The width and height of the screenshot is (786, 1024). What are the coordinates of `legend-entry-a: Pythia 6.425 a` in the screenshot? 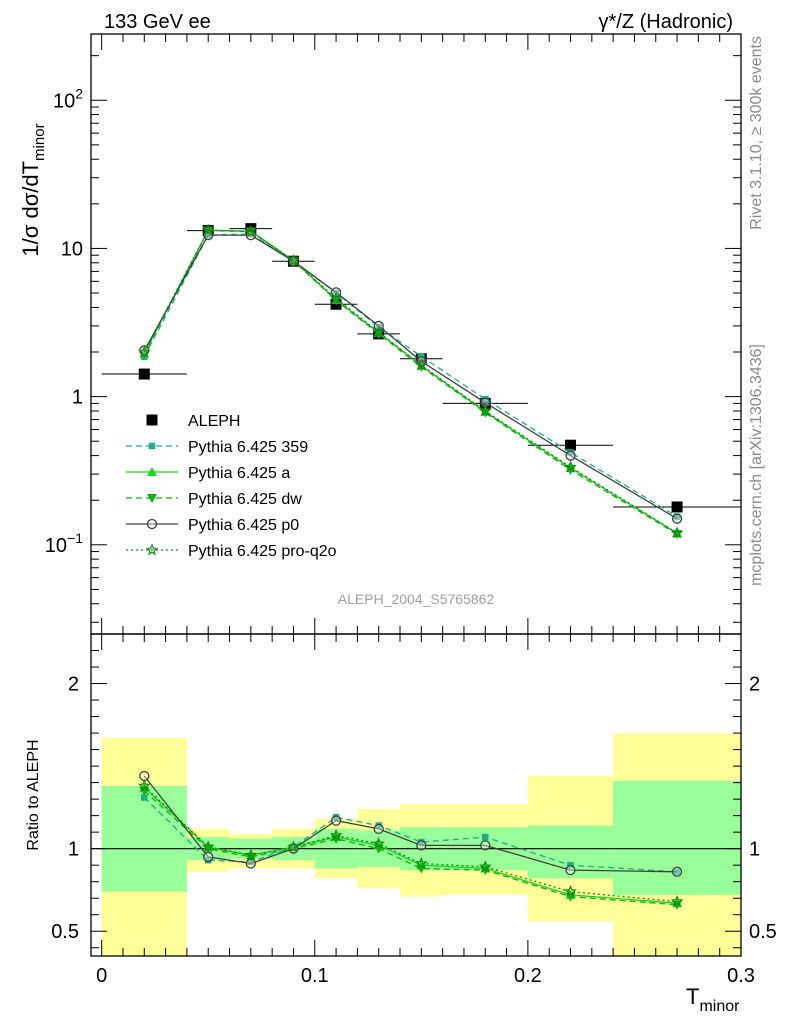 It's located at (208, 473).